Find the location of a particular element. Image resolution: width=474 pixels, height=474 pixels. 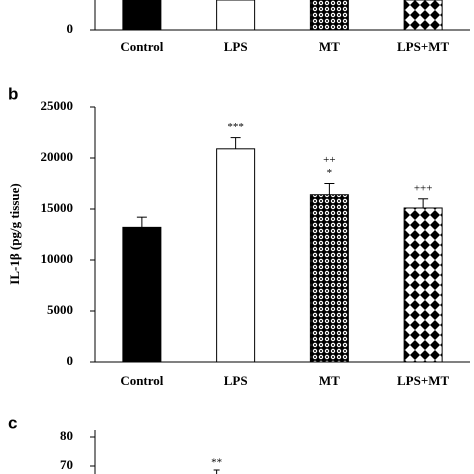

panel-label: b is located at coordinates (13, 93).